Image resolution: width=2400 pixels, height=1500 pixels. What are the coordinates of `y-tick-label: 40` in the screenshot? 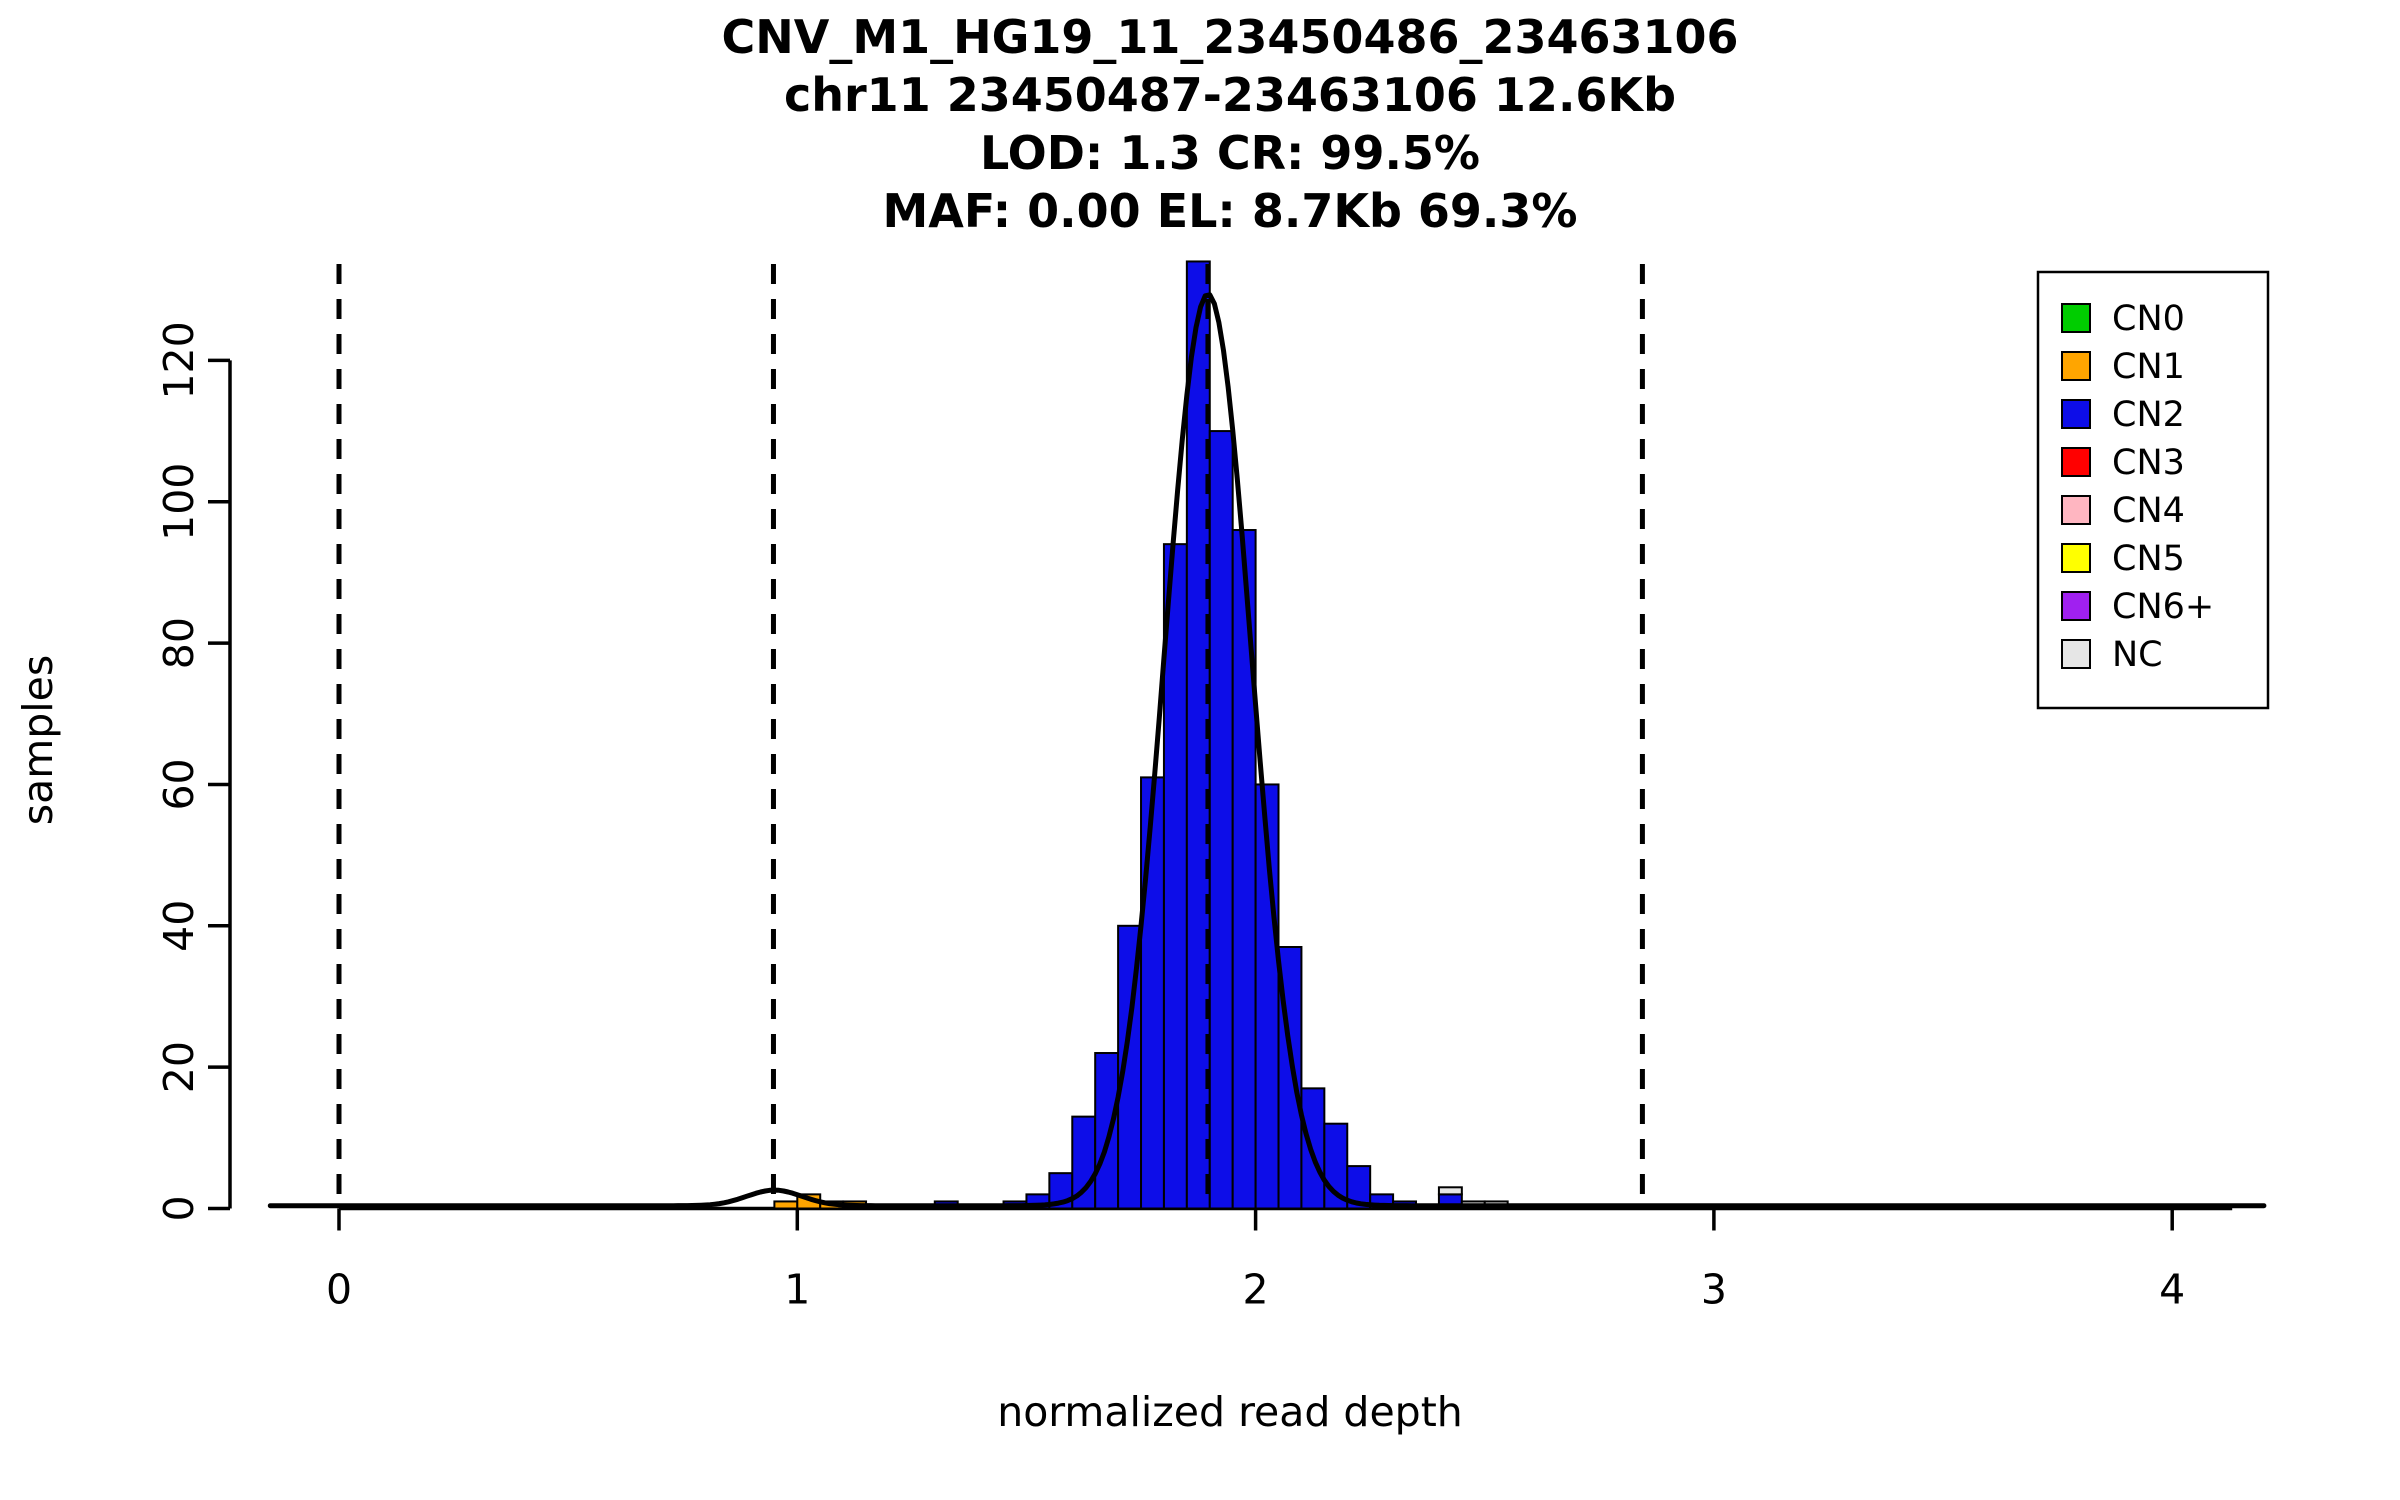 It's located at (179, 926).